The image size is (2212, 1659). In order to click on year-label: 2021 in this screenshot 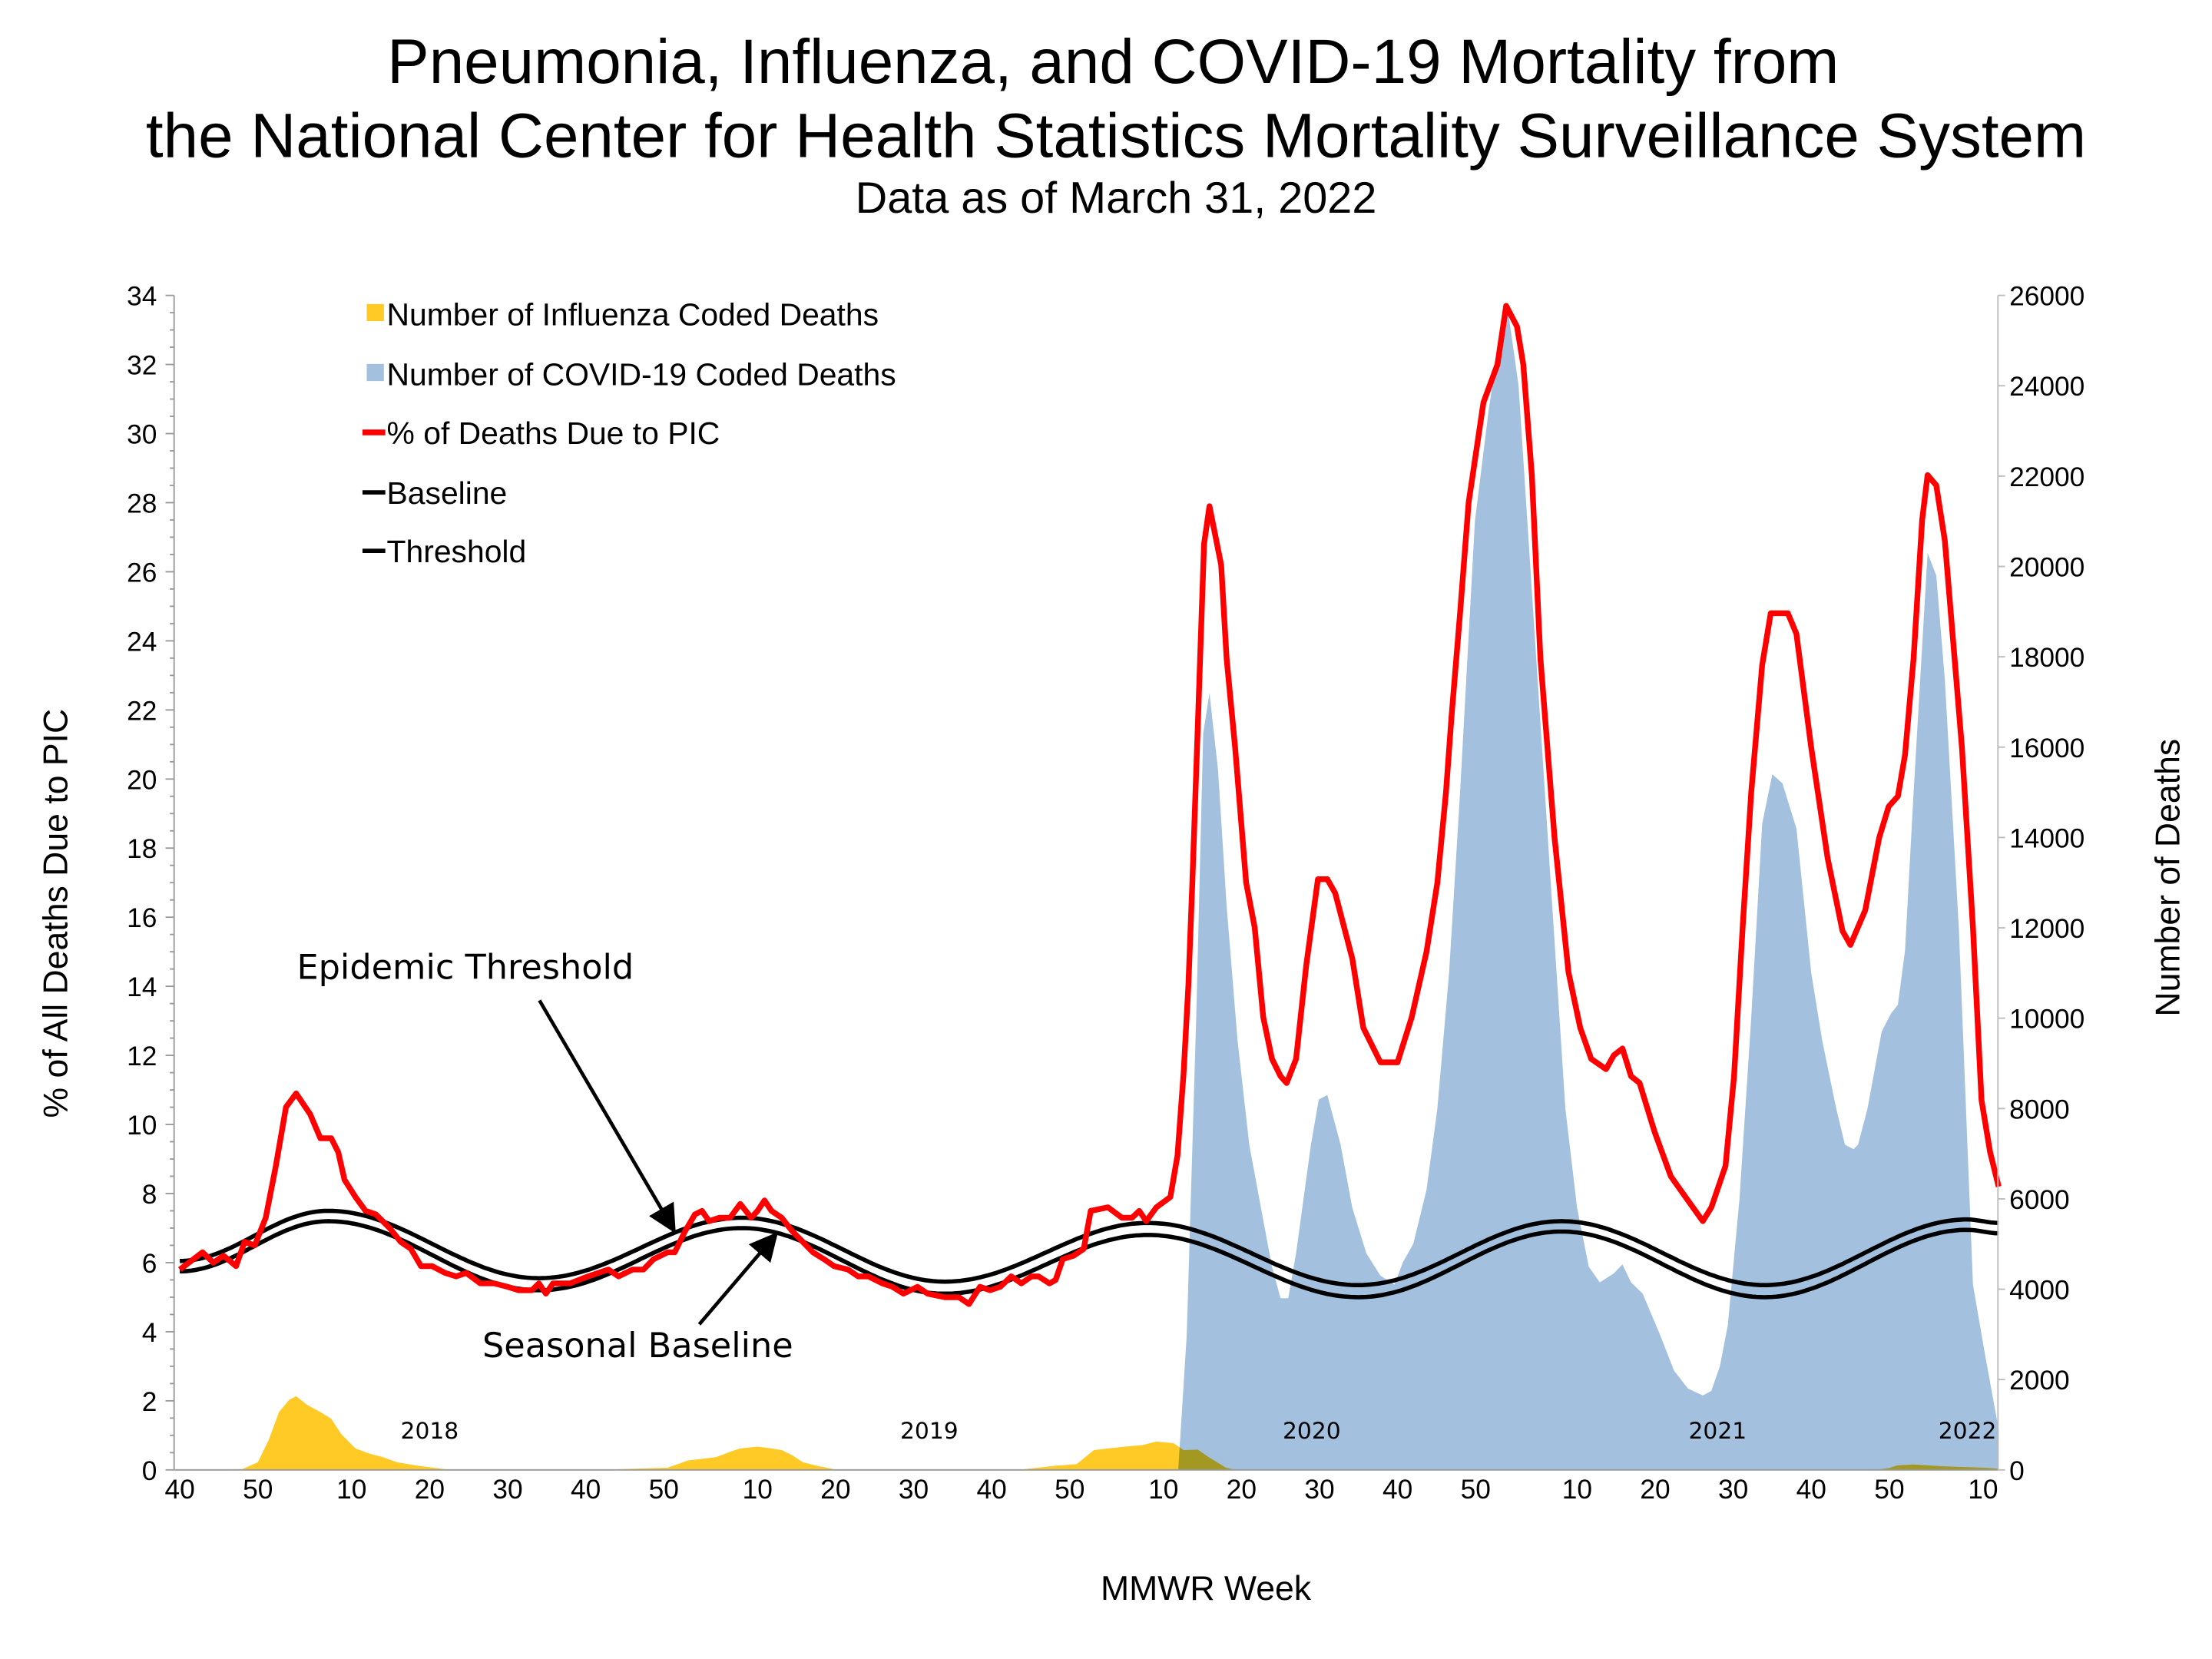, I will do `click(1718, 1432)`.